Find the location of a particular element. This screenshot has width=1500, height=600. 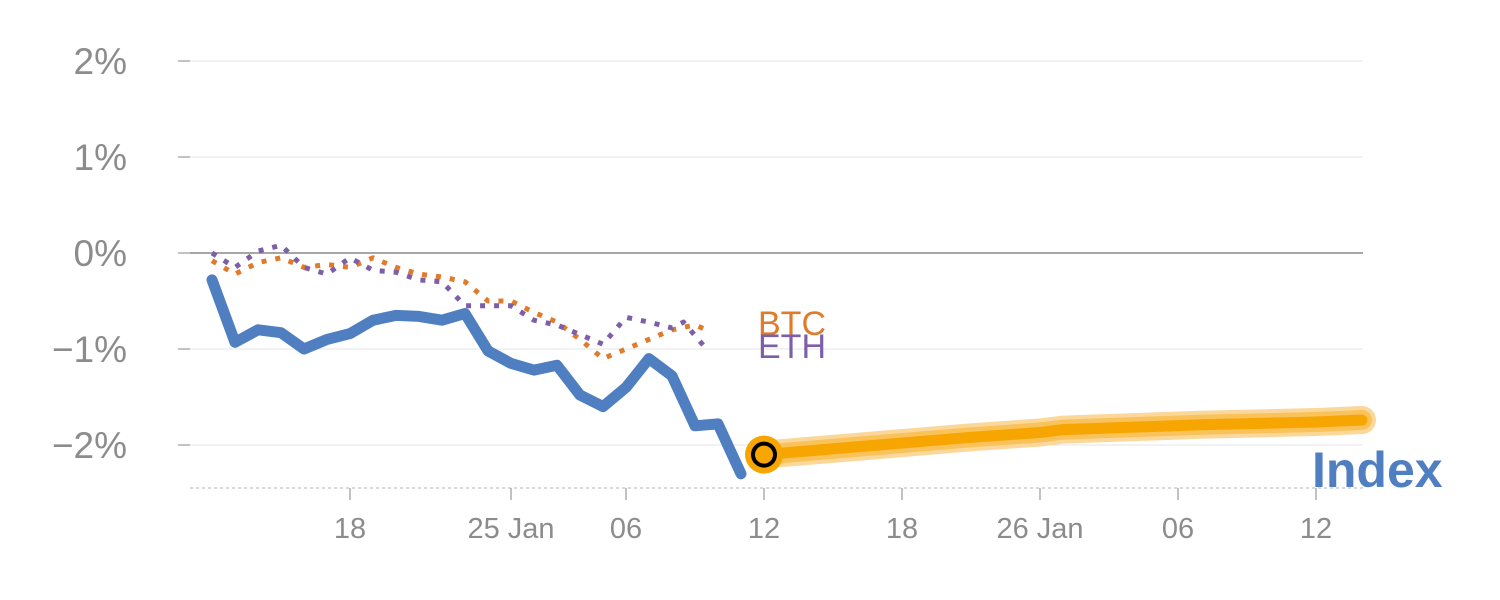

btc-series-label: BTC is located at coordinates (792, 324).